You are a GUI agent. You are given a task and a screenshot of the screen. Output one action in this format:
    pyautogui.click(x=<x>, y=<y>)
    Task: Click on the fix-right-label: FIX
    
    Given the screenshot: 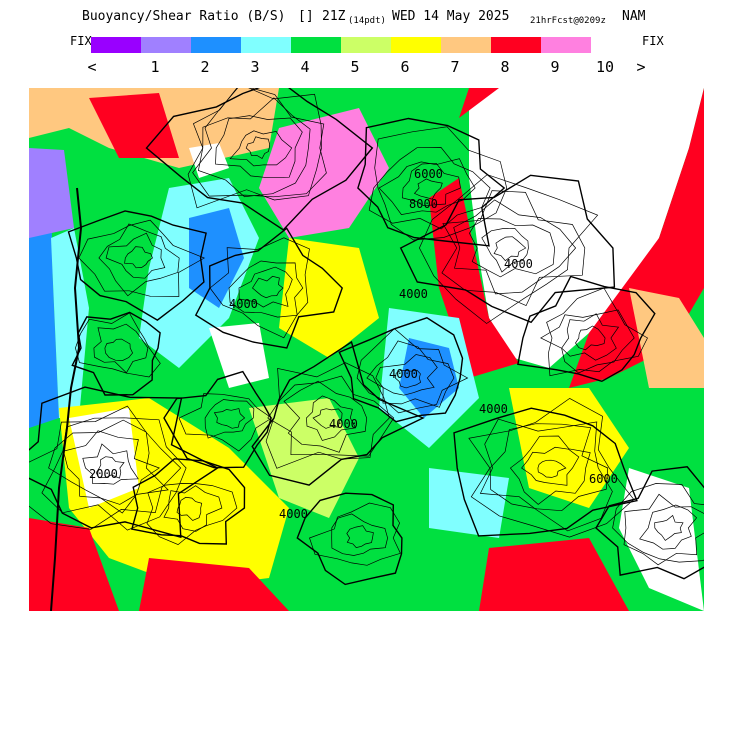 What is the action you would take?
    pyautogui.click(x=653, y=41)
    